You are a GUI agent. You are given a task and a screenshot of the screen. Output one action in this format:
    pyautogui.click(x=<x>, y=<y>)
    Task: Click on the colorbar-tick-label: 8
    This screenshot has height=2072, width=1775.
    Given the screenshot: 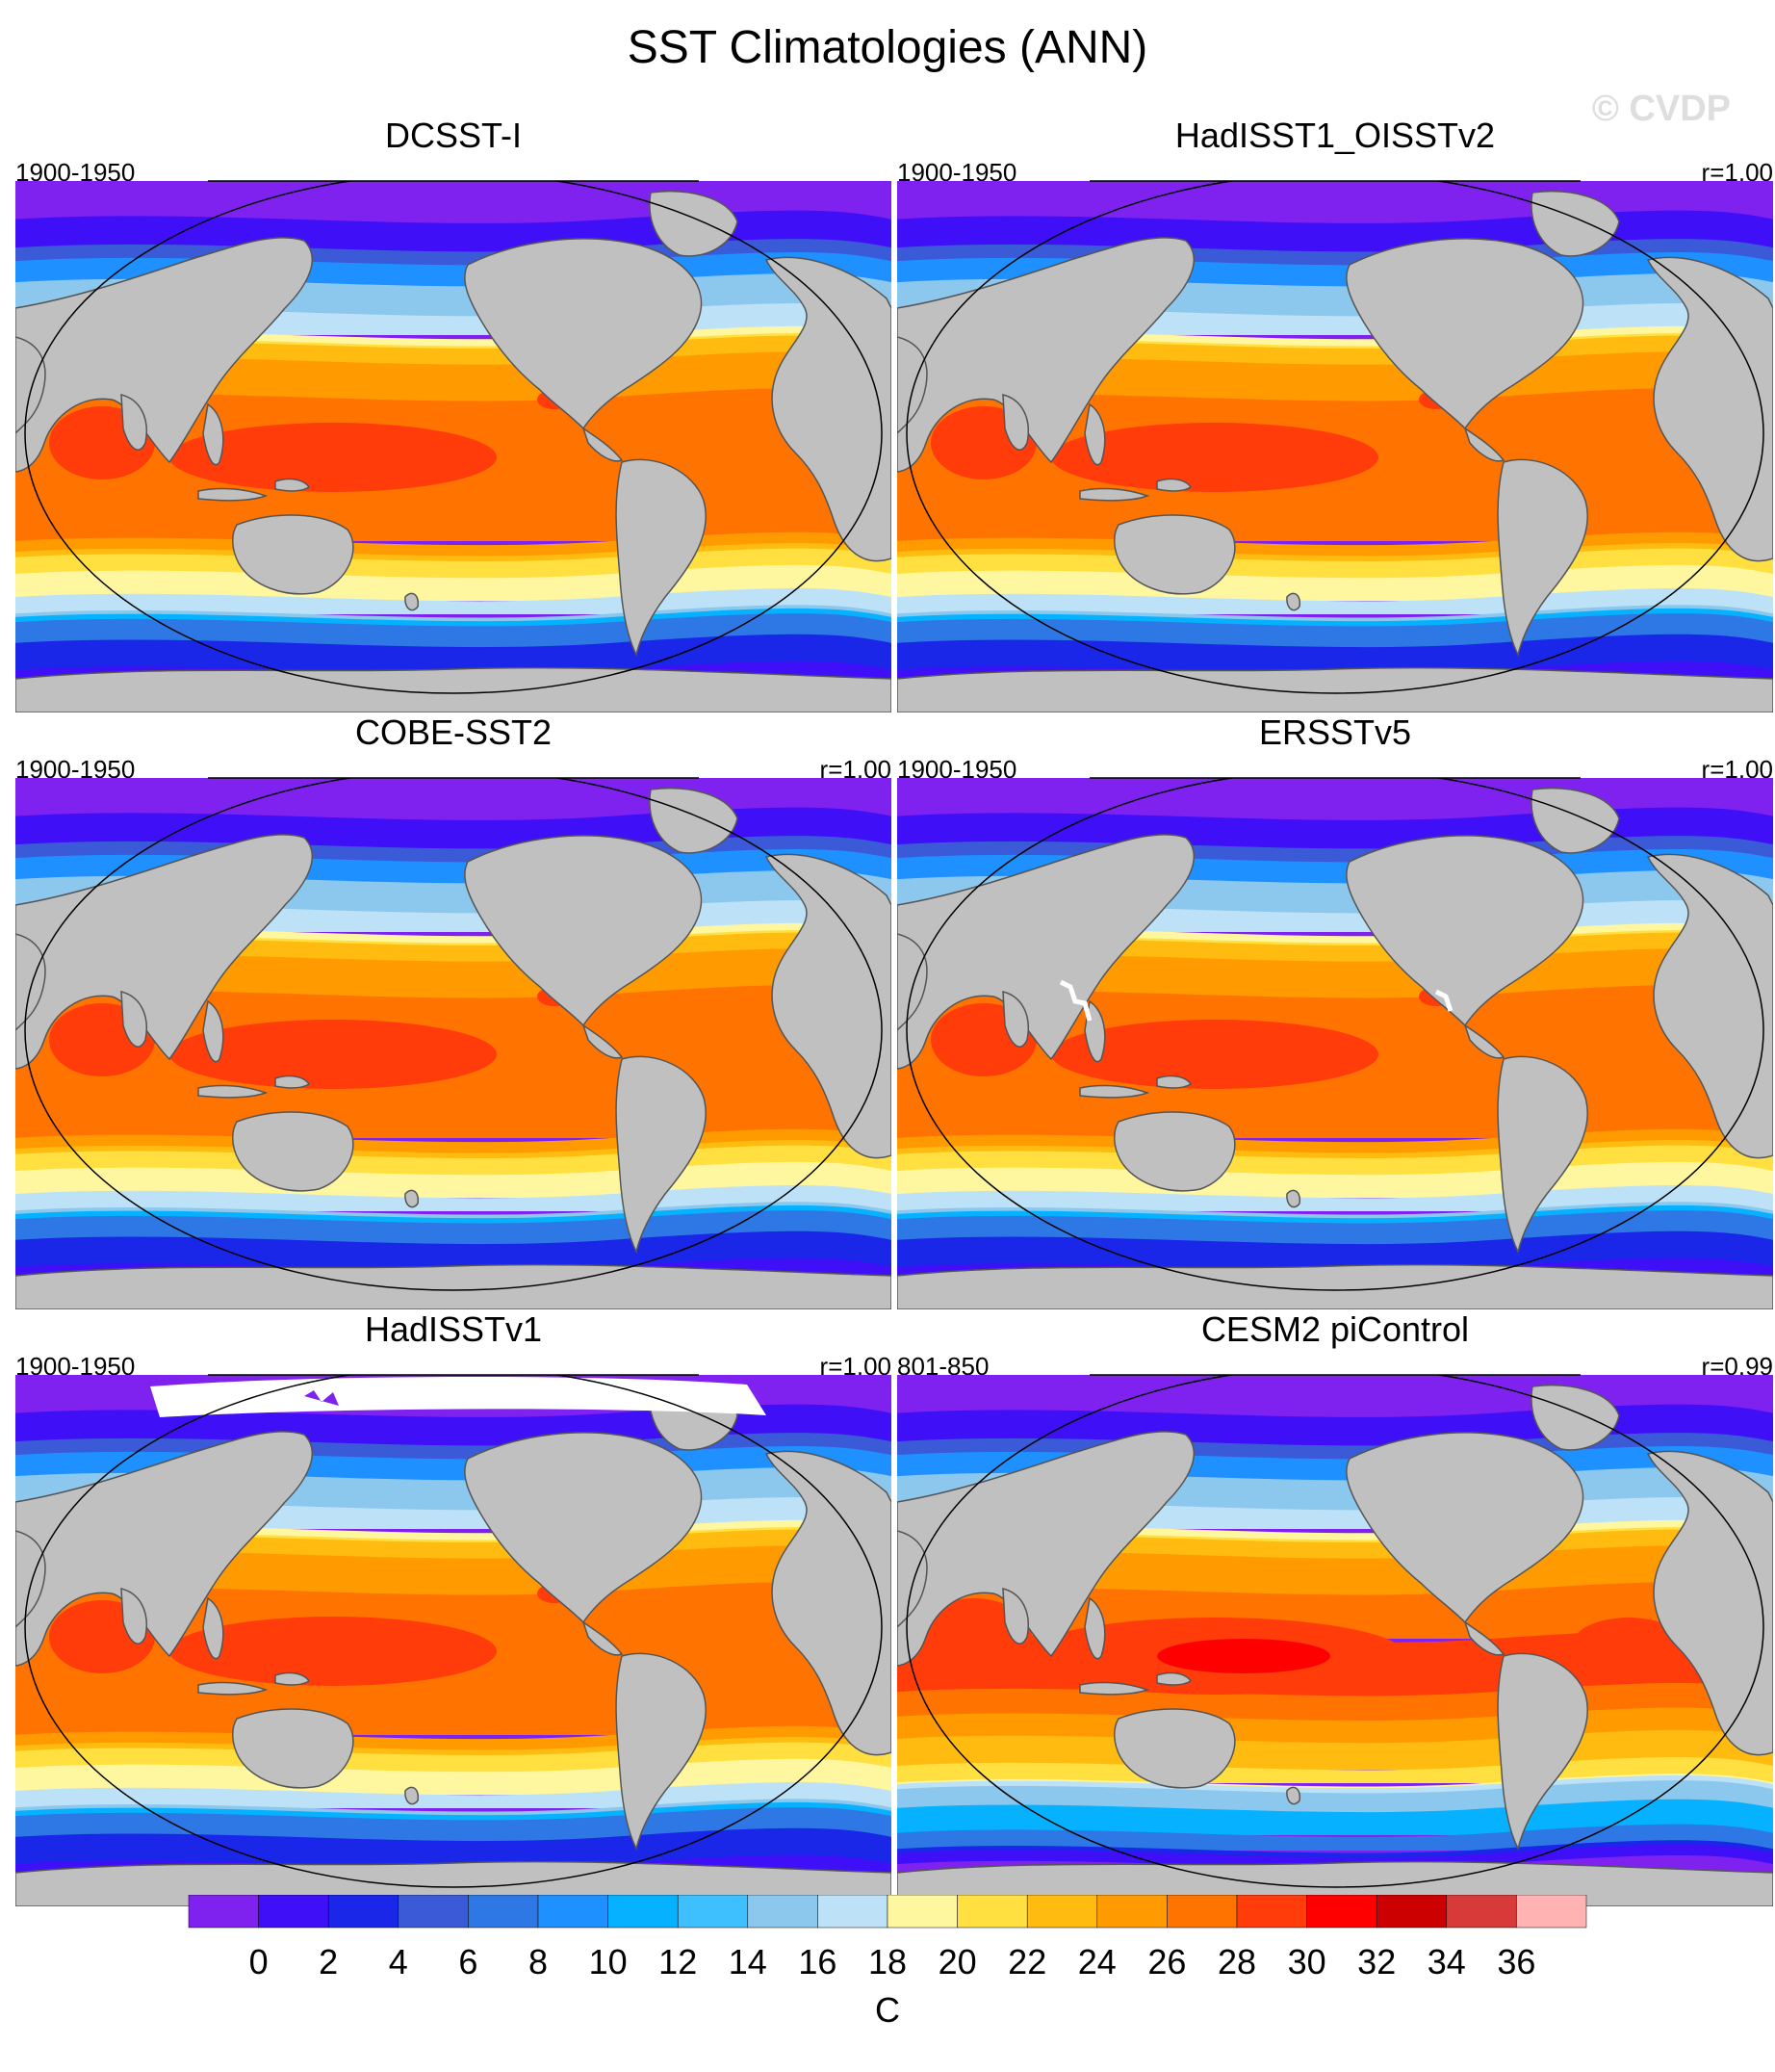 What is the action you would take?
    pyautogui.click(x=538, y=1961)
    